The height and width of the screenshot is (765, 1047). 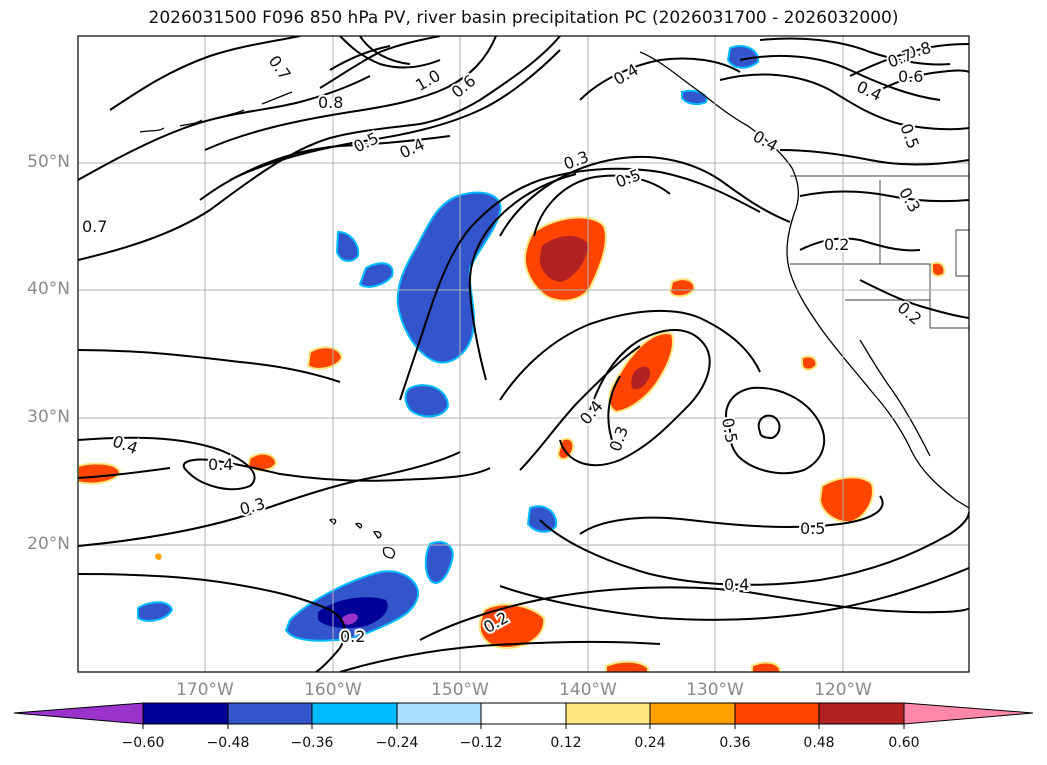 I want to click on colorbar-tick-label: 0.12, so click(x=566, y=743).